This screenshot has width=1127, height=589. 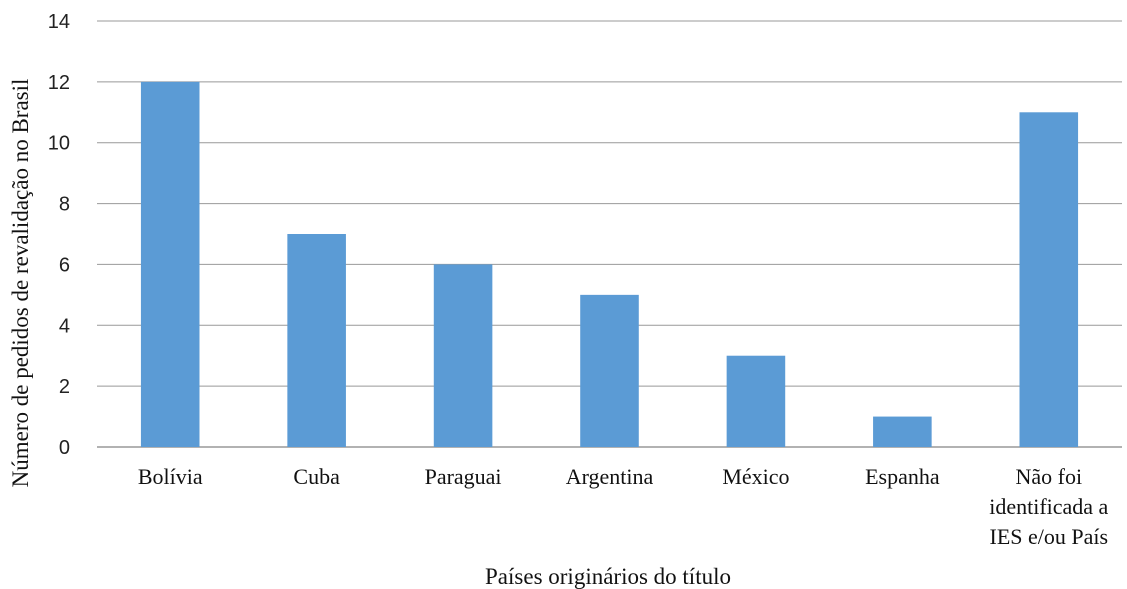 I want to click on y-tick-label: 10, so click(x=59, y=144).